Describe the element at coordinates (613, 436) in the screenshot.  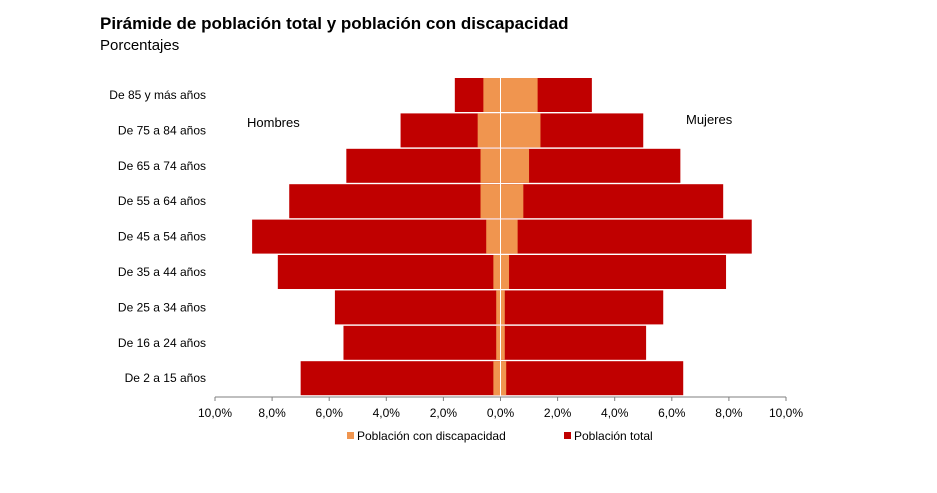
I see `legend-label: Población total` at that location.